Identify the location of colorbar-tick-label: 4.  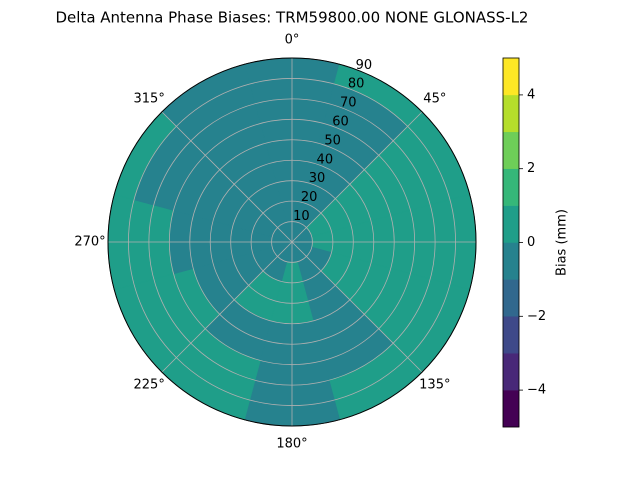
(531, 94).